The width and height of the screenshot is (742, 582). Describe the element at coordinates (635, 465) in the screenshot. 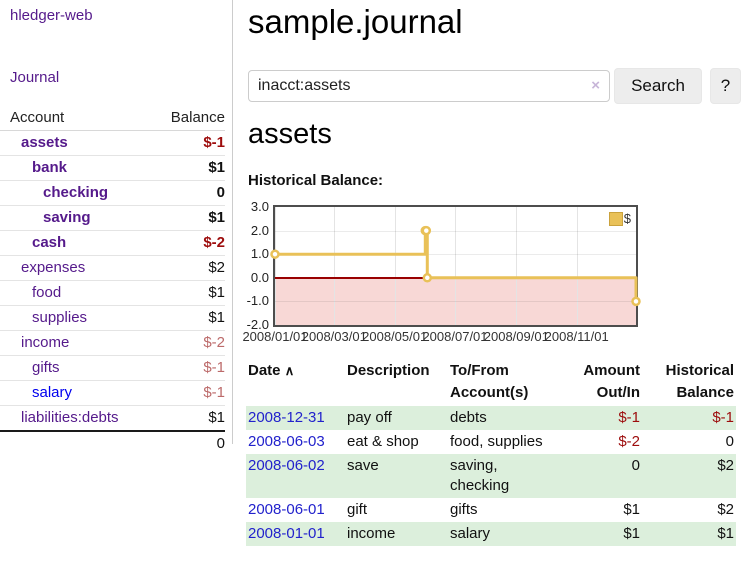

I see `register-amount: 0` at that location.